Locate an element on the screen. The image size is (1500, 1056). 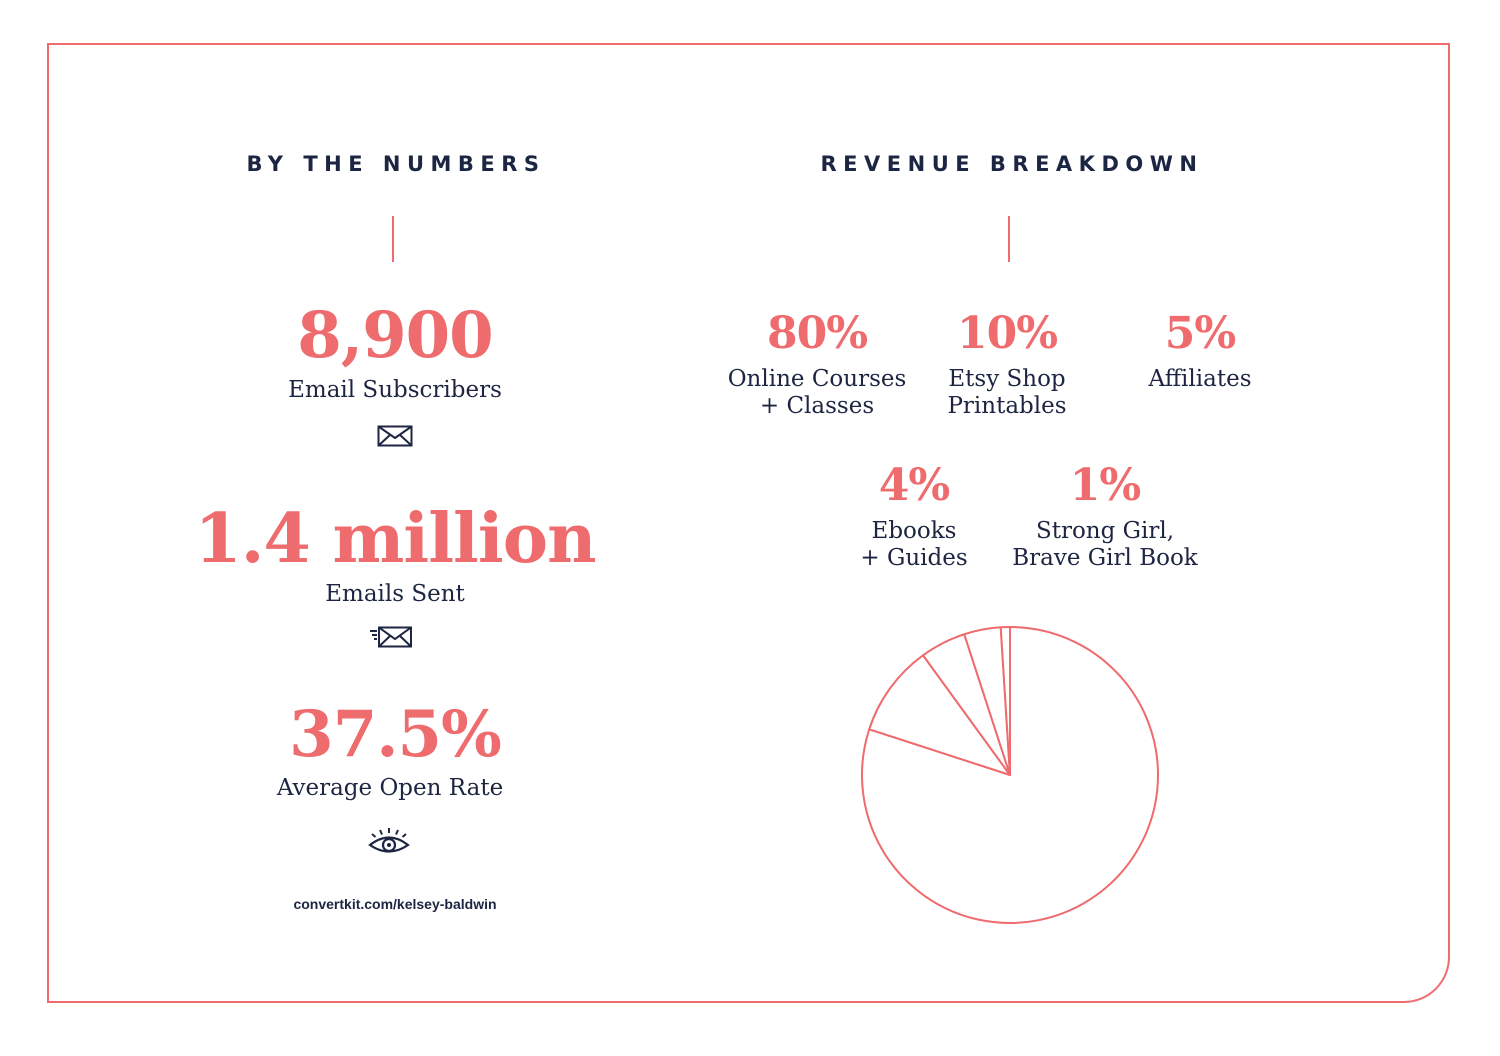
by-the-numbers-heading: BY THE NUMBERS is located at coordinates (396, 164).